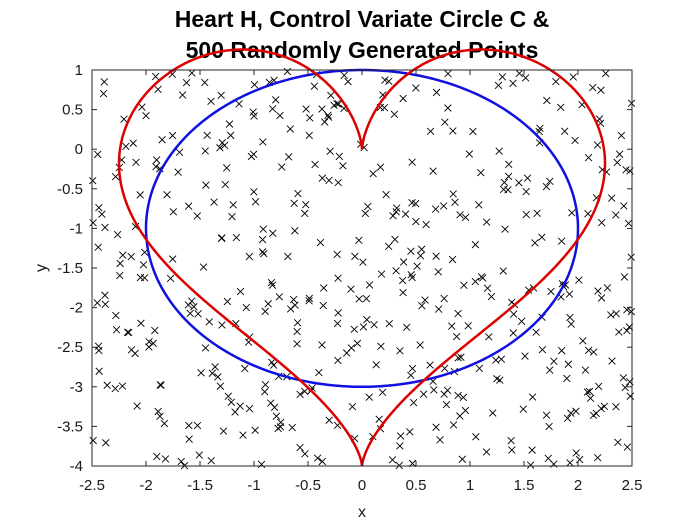 The height and width of the screenshot is (525, 700). What do you see at coordinates (76, 466) in the screenshot?
I see `y-tick-label: -4` at bounding box center [76, 466].